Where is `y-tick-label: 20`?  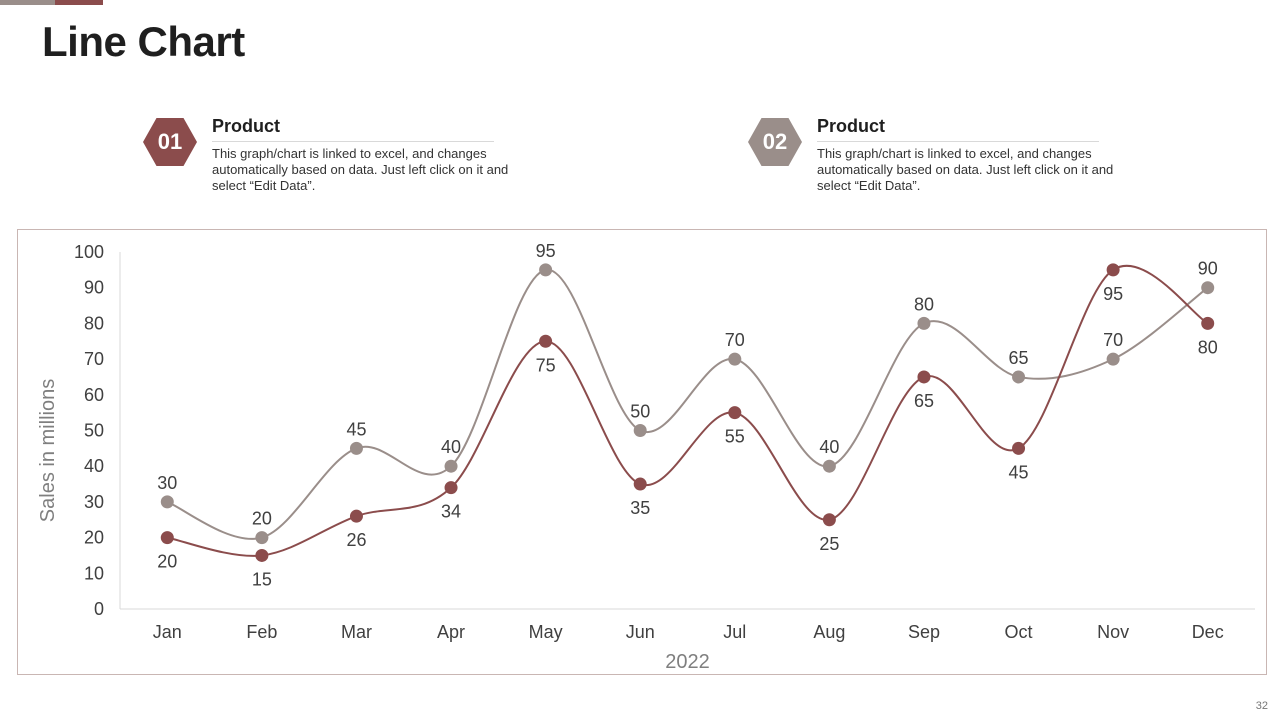 y-tick-label: 20 is located at coordinates (94, 538).